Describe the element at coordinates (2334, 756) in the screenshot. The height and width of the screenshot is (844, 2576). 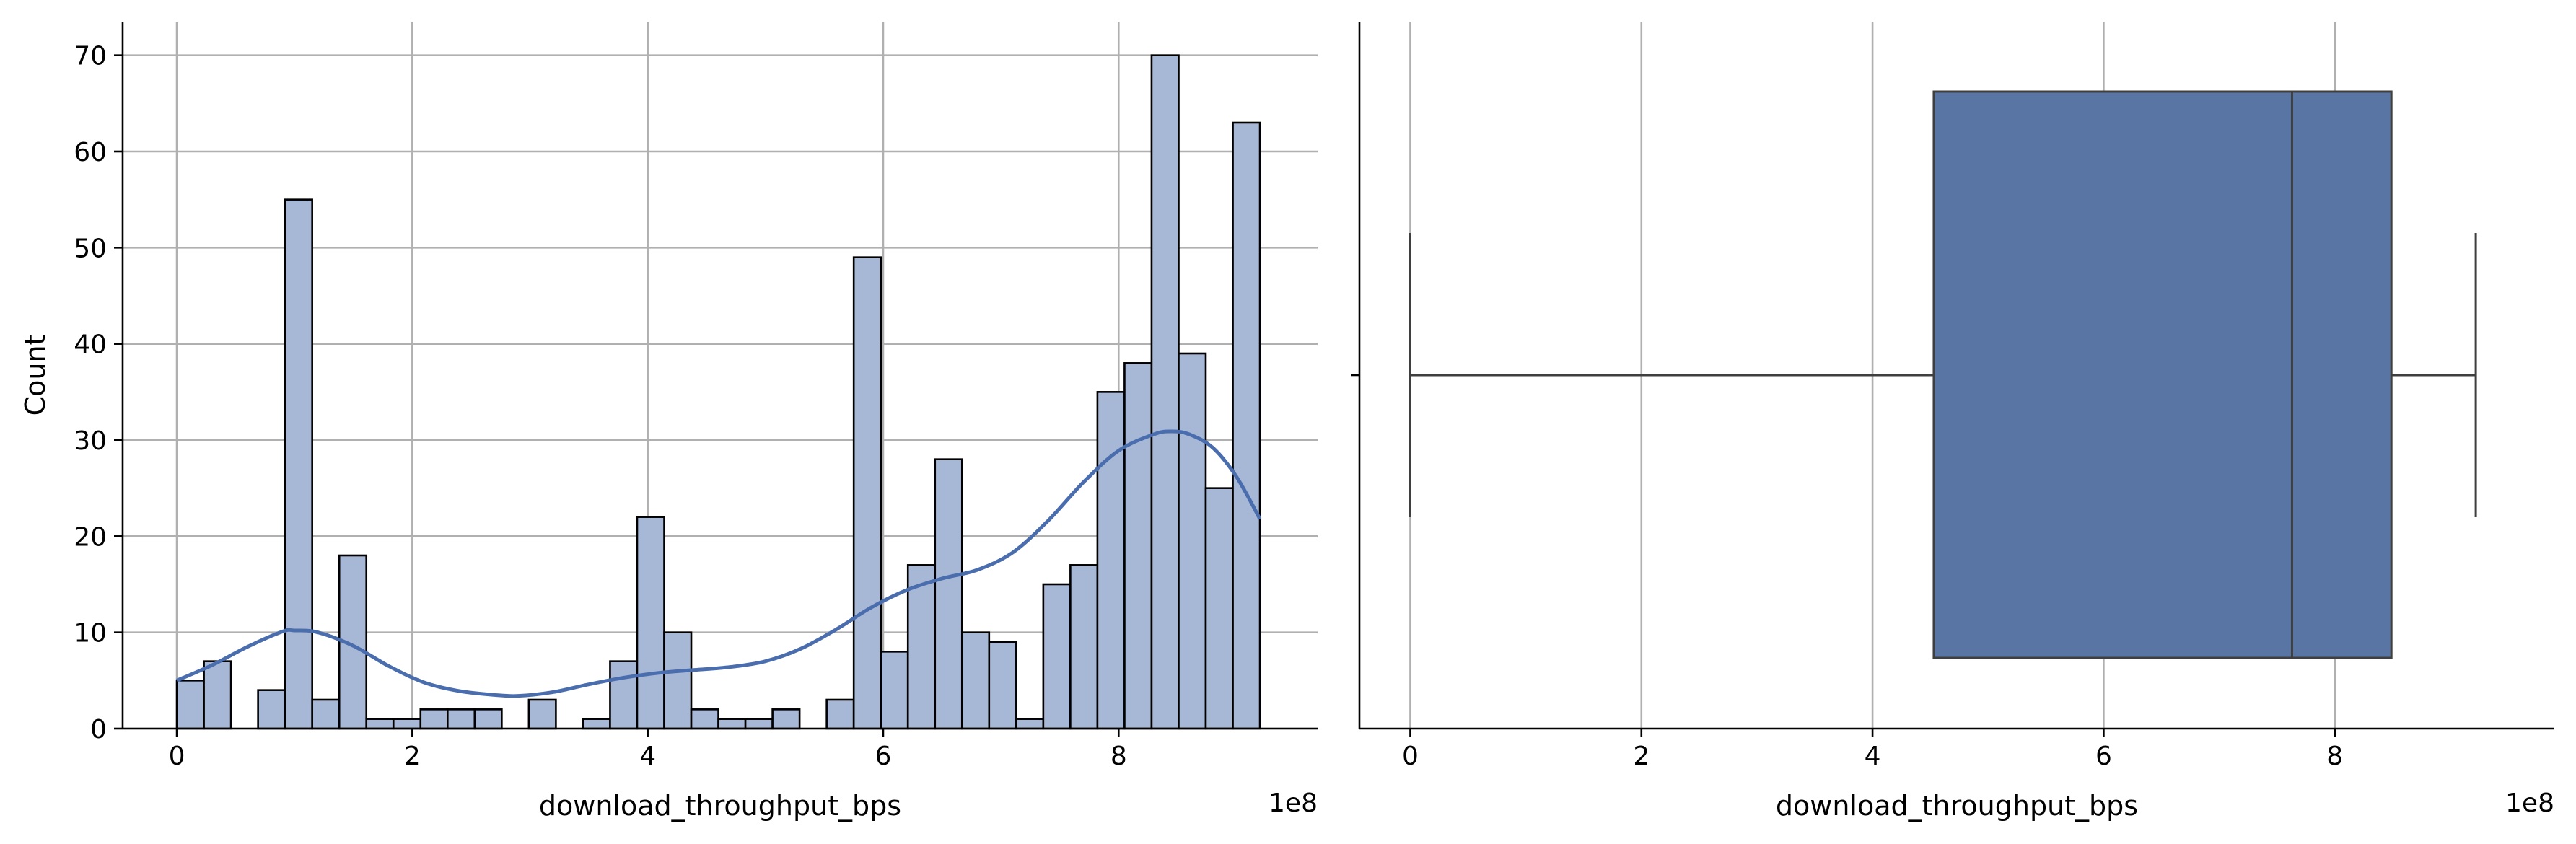
I see `boxplot-x-tick-label: 8` at that location.